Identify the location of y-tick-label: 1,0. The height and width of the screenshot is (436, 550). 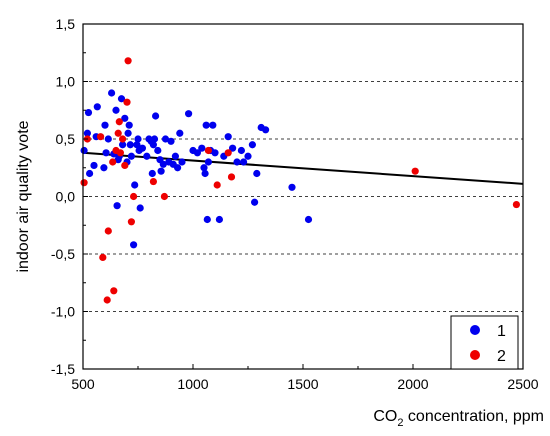
(66, 82).